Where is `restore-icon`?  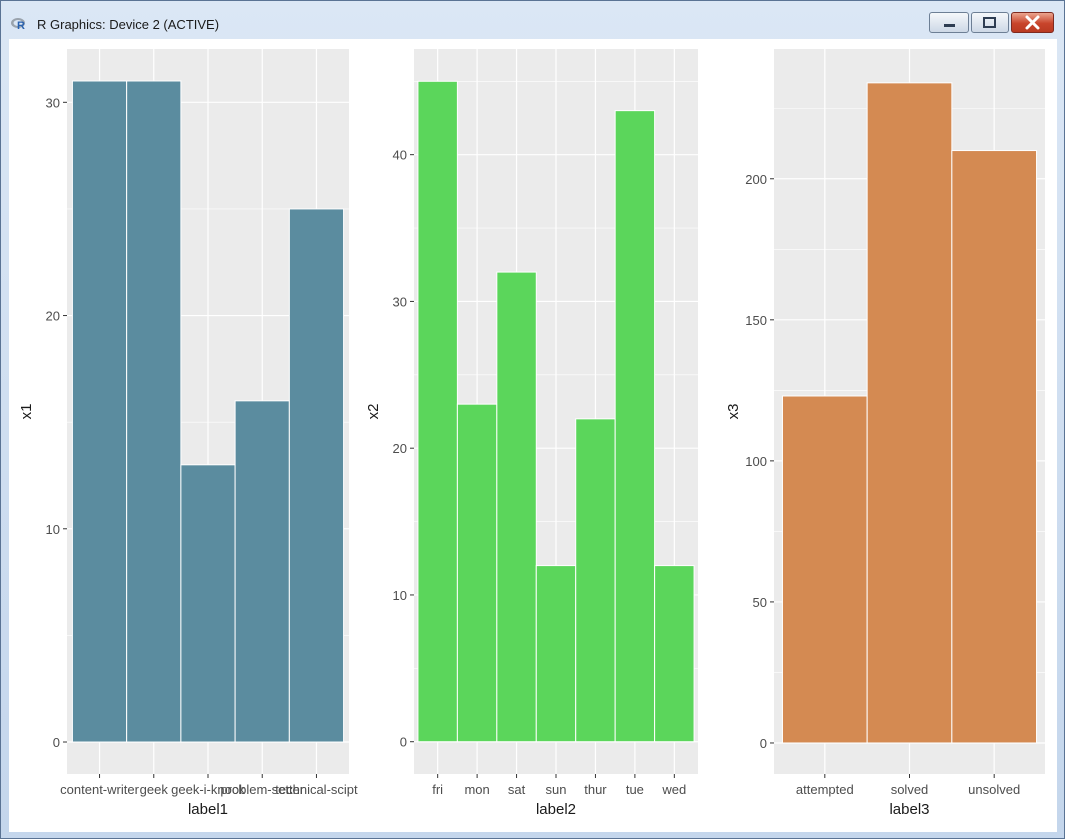
restore-icon is located at coordinates (989, 22).